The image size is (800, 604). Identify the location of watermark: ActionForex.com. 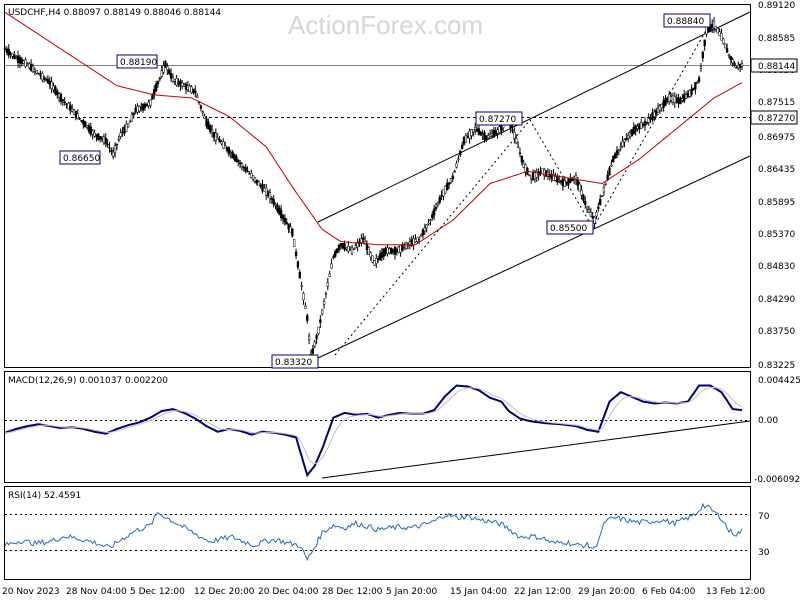
(385, 25).